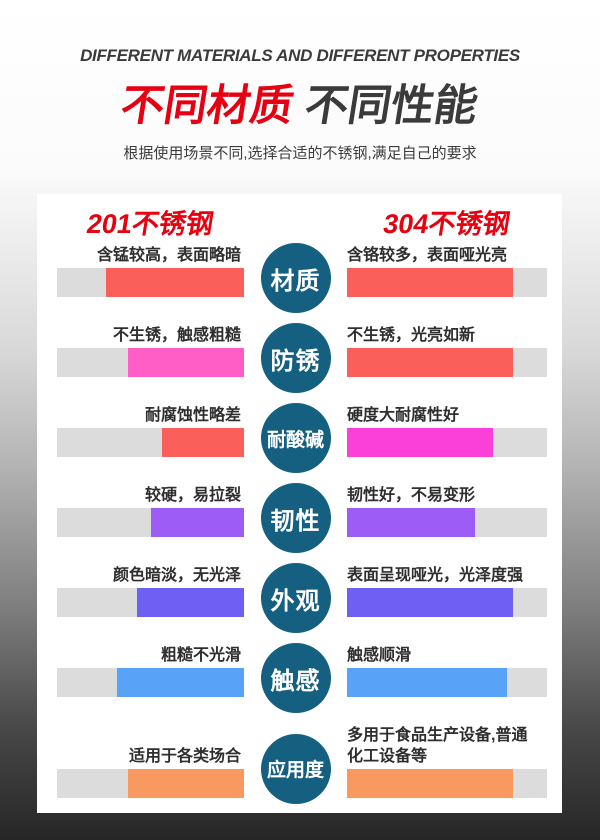 The height and width of the screenshot is (840, 600). I want to click on right-property-cell: 表面呈现哑光，光泽度强, so click(447, 591).